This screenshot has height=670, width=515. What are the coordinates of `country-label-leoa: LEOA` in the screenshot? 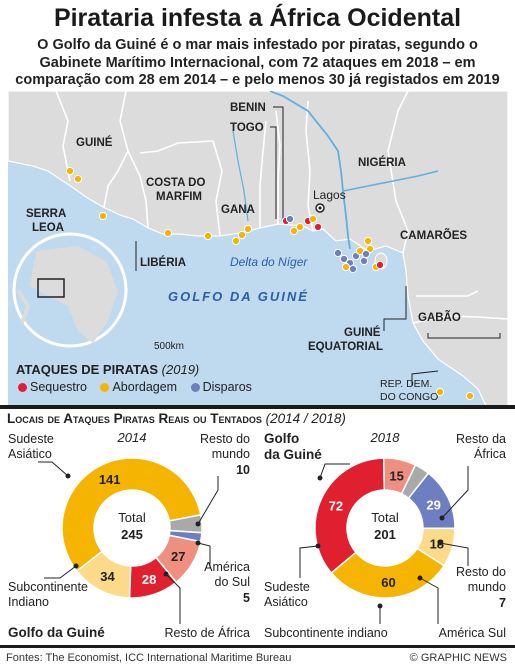 It's located at (48, 228).